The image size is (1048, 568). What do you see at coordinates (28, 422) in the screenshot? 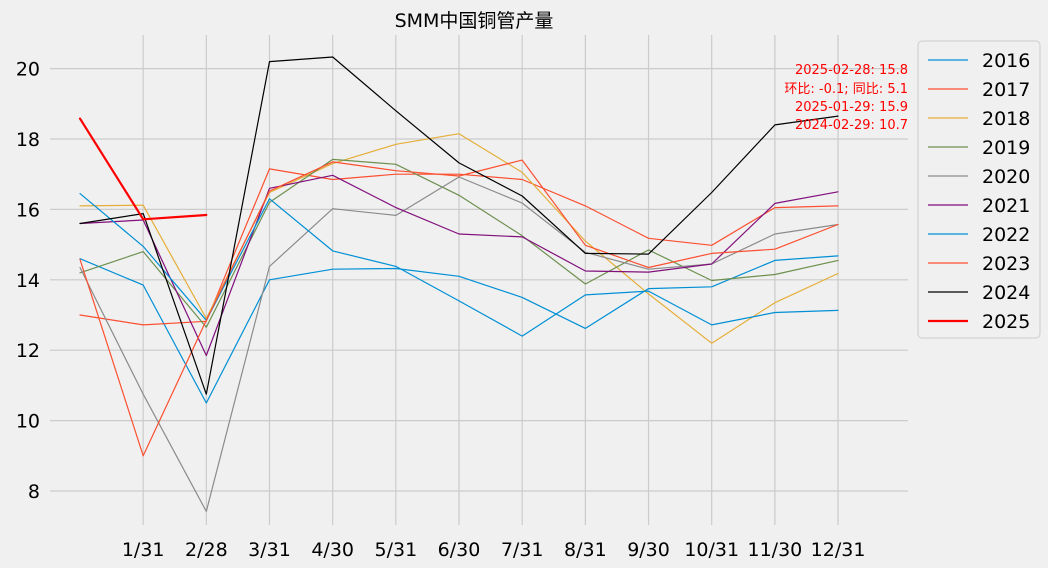
I see `y-tick-label: 10` at bounding box center [28, 422].